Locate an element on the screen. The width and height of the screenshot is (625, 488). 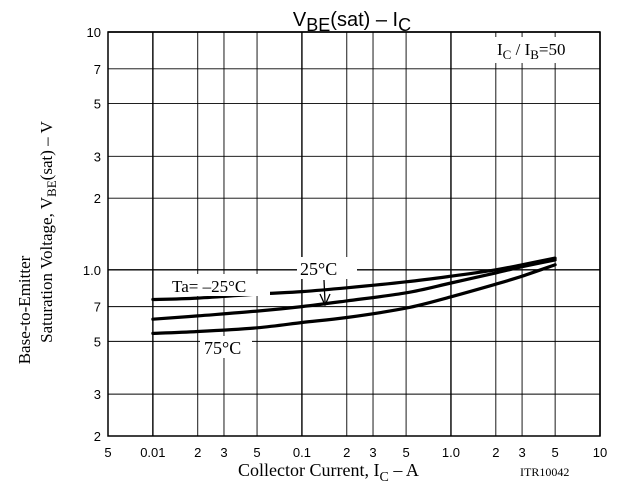
condition-box is located at coordinates (545, 50).